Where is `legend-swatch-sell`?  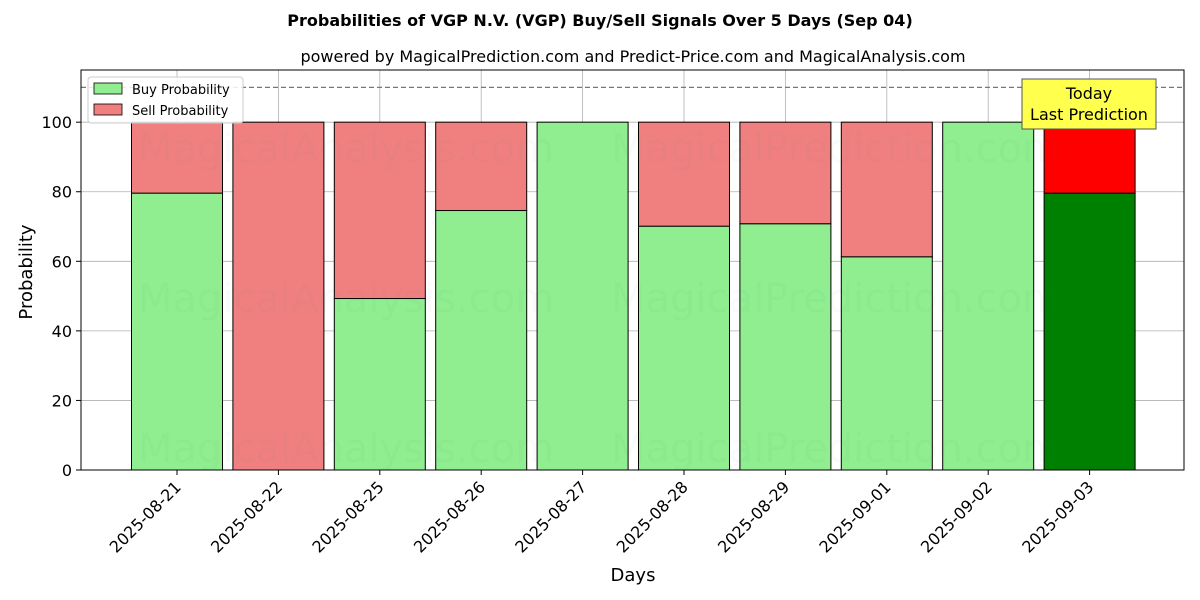 legend-swatch-sell is located at coordinates (108, 109).